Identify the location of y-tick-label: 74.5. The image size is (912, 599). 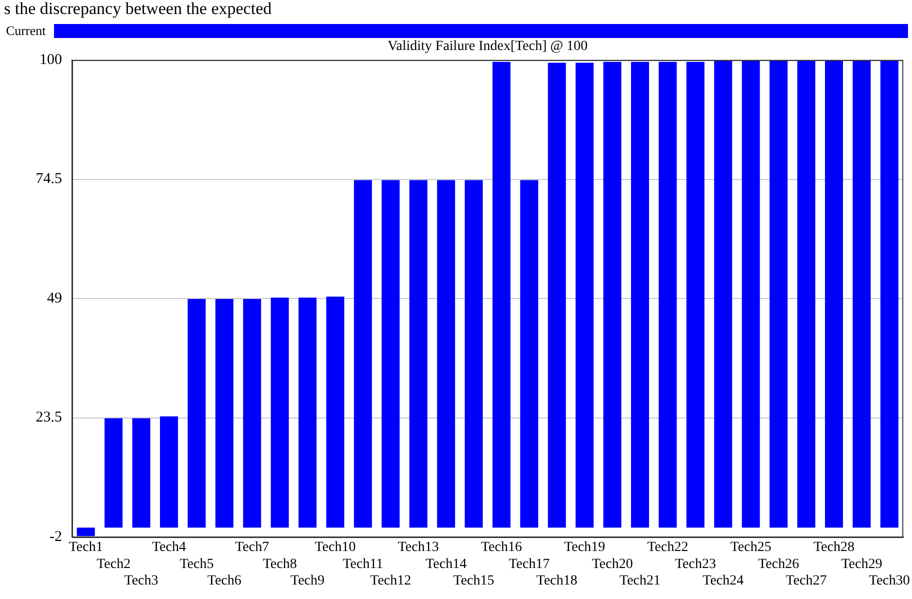
(49, 179).